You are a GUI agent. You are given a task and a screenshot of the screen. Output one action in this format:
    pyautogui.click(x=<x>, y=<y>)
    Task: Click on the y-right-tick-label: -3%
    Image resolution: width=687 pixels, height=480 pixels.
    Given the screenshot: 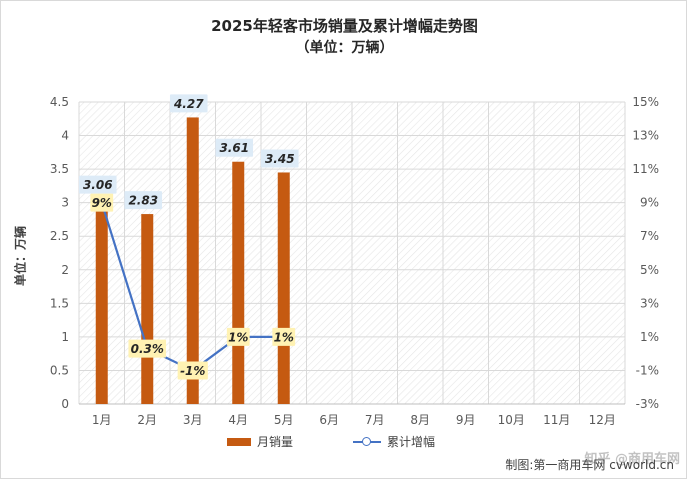 What is the action you would take?
    pyautogui.click(x=647, y=404)
    